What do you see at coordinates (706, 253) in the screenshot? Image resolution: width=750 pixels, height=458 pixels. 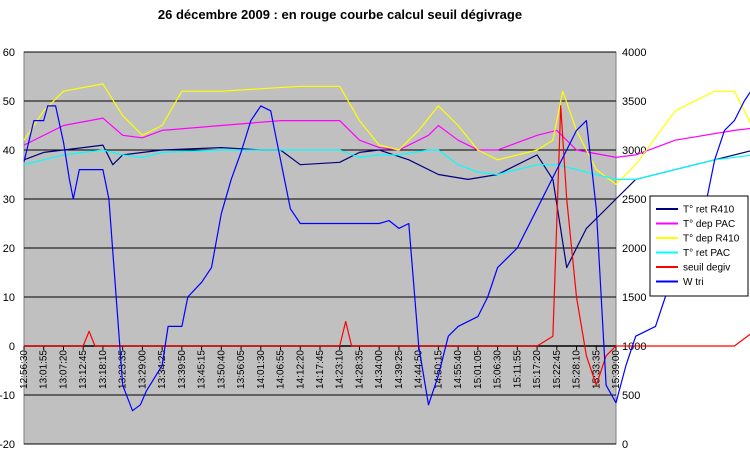 I see `legend-label-3: T° ret PAC` at bounding box center [706, 253].